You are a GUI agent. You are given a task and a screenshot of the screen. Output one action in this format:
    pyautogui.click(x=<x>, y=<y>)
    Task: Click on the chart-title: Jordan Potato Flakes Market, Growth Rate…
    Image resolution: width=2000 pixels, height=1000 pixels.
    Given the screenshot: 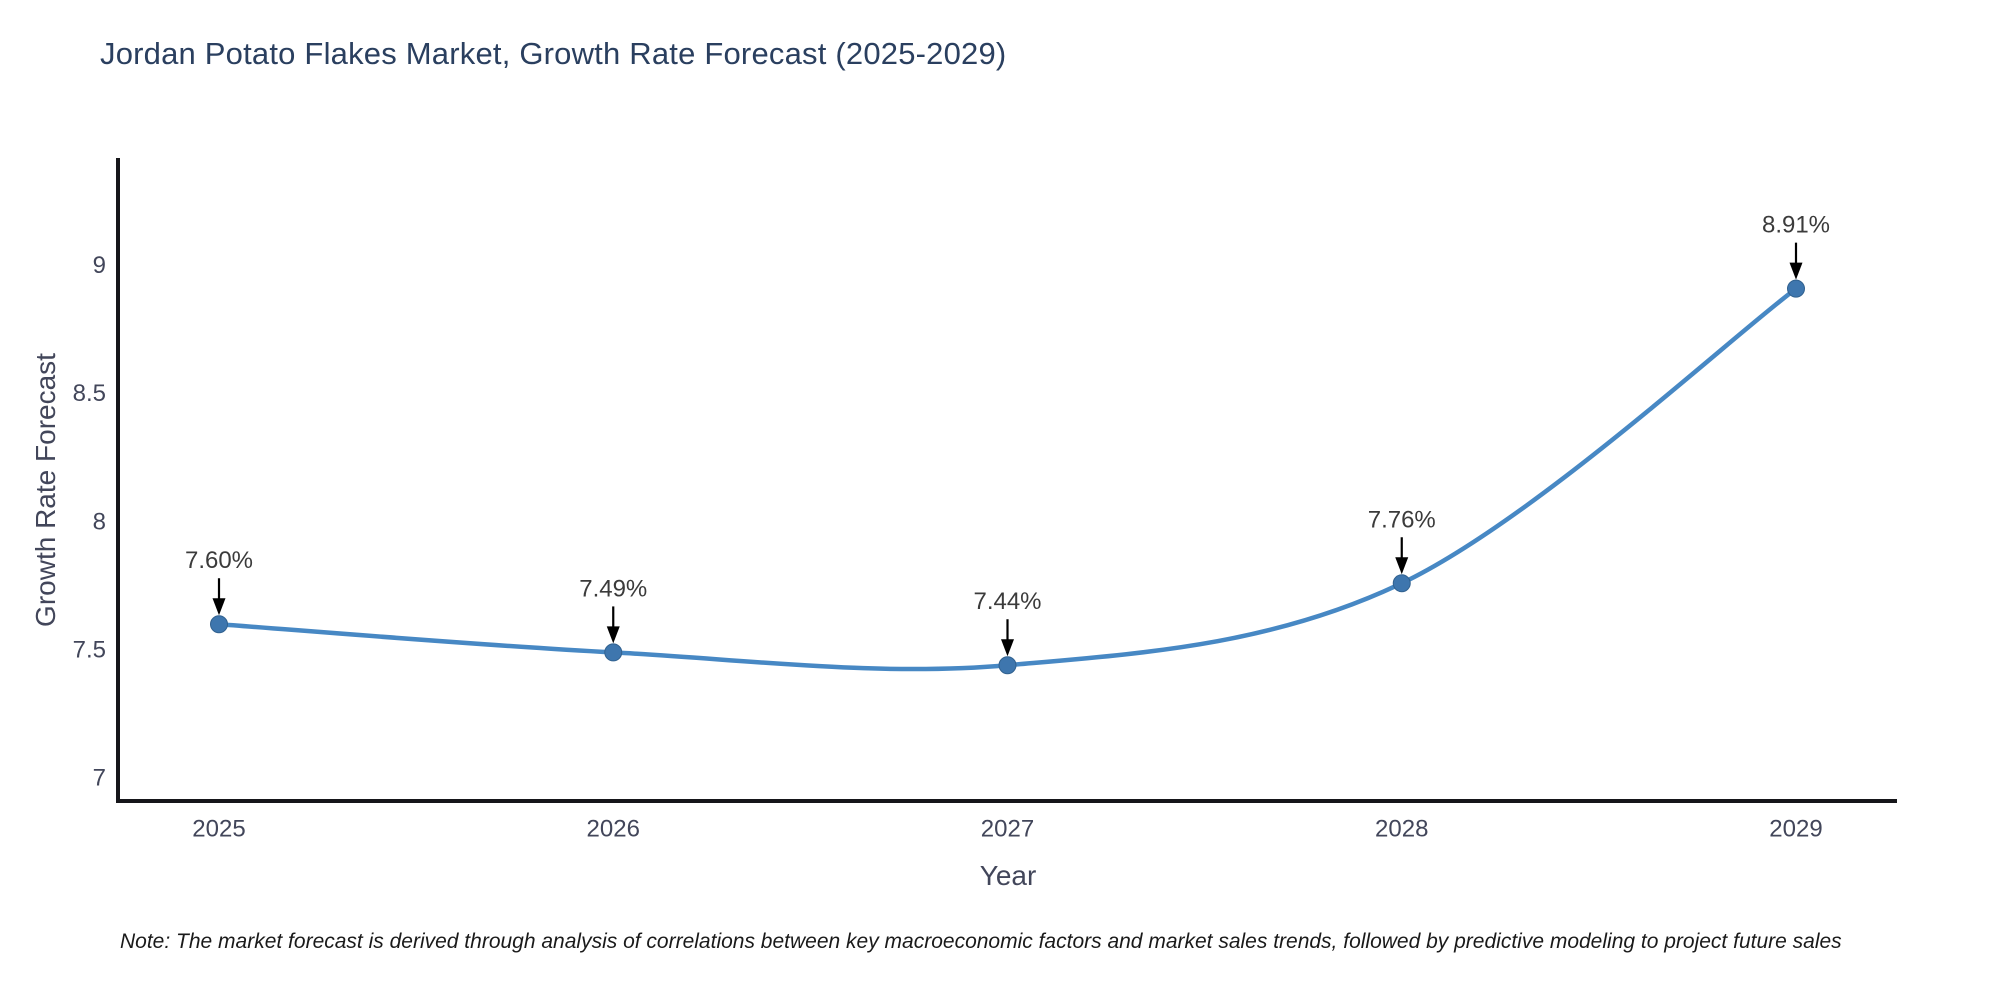 What is the action you would take?
    pyautogui.click(x=553, y=53)
    